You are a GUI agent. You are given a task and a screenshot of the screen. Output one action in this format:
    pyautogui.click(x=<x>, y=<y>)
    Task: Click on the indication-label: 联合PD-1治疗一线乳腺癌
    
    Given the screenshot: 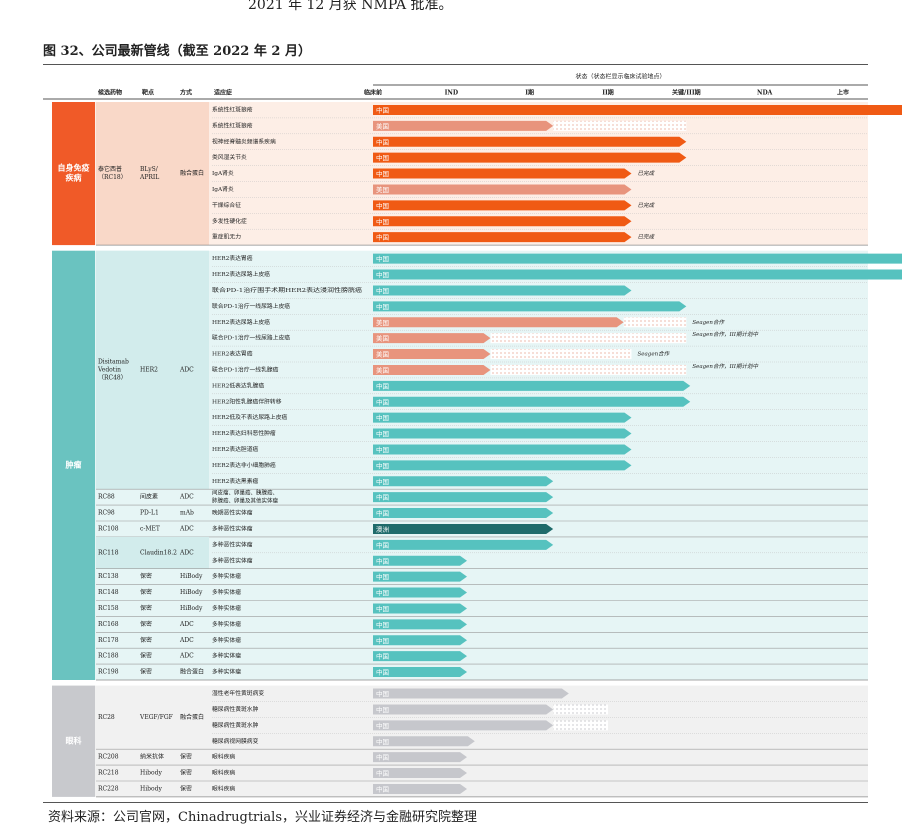 What is the action you would take?
    pyautogui.click(x=245, y=369)
    